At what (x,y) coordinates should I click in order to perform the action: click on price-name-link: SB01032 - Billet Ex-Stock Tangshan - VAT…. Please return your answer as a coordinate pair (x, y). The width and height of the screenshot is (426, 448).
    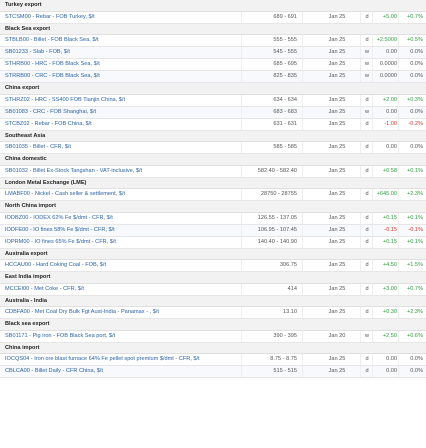
    Looking at the image, I should click on (74, 170).